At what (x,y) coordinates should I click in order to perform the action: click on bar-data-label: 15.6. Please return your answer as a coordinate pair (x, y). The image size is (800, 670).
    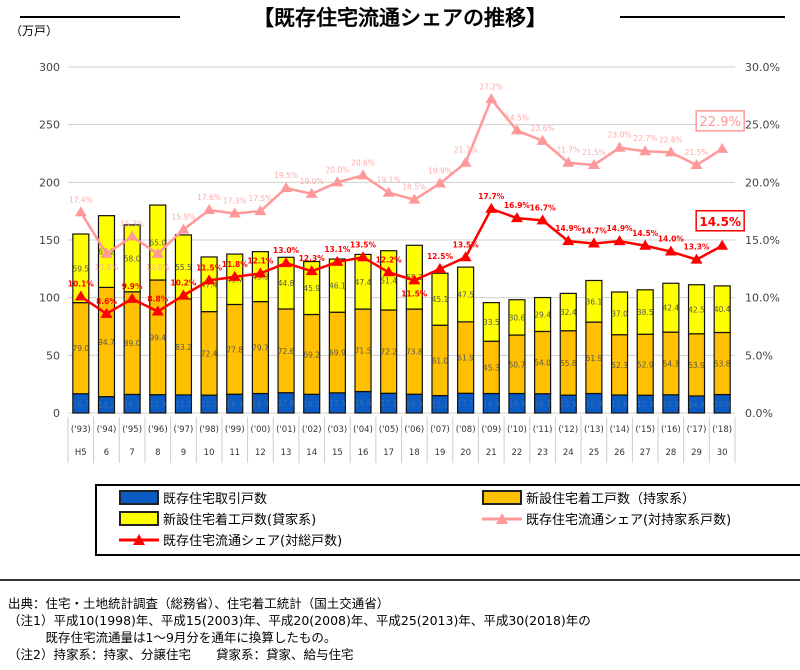
    Looking at the image, I should click on (619, 404).